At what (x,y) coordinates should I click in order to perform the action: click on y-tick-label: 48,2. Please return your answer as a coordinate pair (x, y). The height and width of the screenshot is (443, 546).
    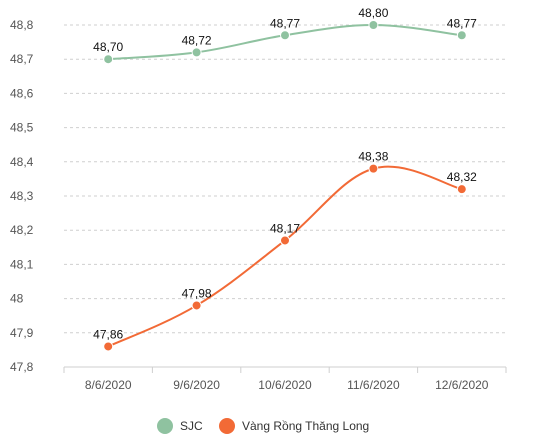
    Looking at the image, I should click on (22, 230).